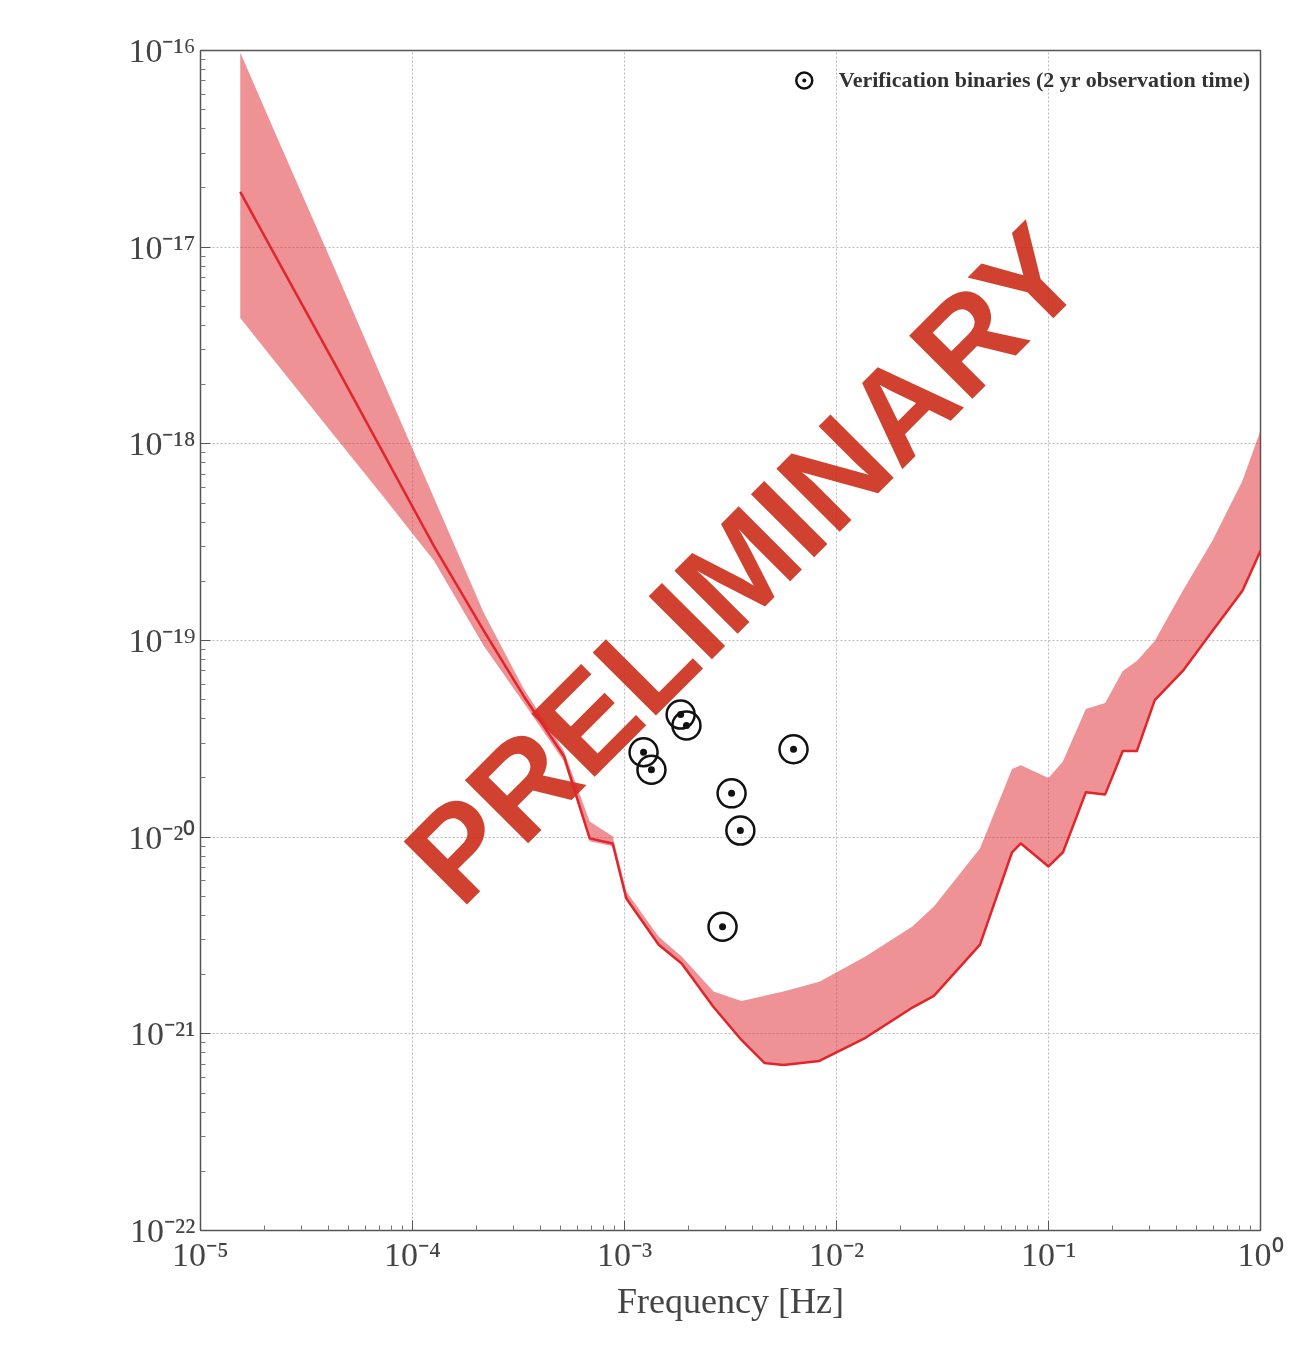  I want to click on x-tick-label: 10⁰, so click(1260, 1254).